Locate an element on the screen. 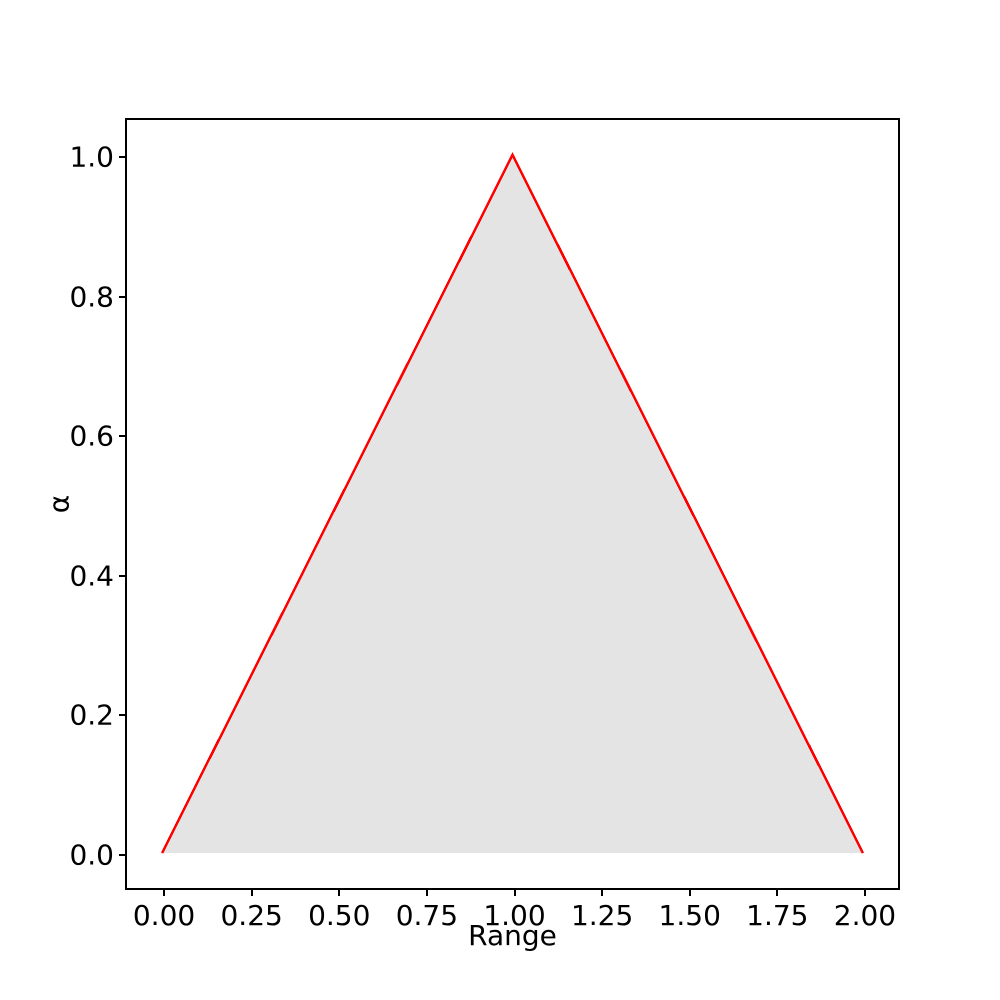 The width and height of the screenshot is (1000, 1000). y-tick-label: 0.6 is located at coordinates (91, 436).